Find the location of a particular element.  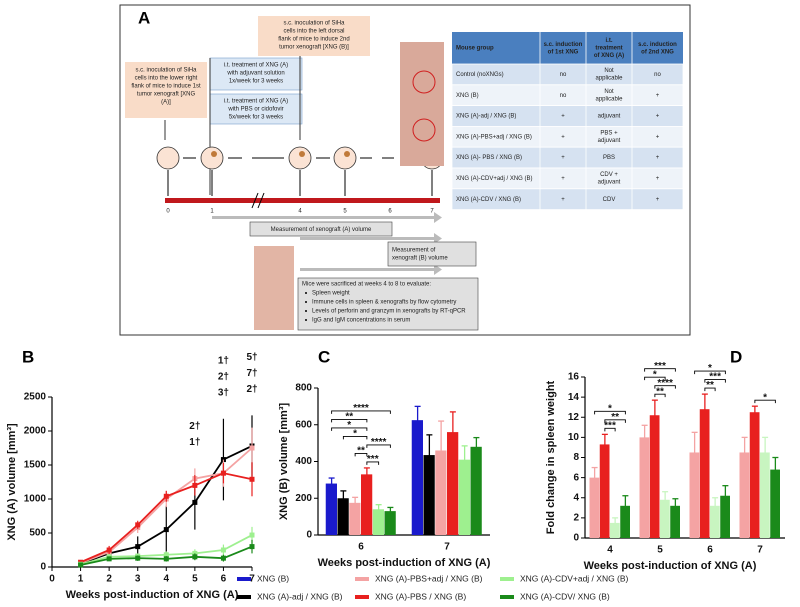

table-cell: XNG (B) is located at coordinates (467, 96).